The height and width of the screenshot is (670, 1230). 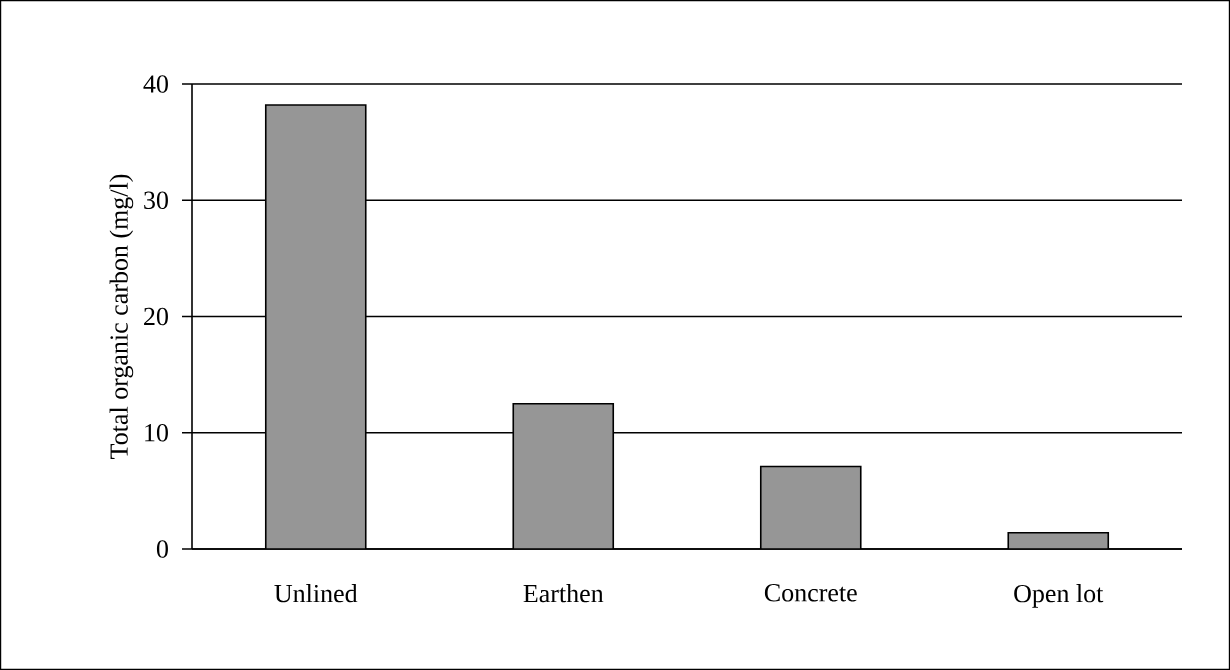 What do you see at coordinates (156, 200) in the screenshot?
I see `y-tick-label: 30` at bounding box center [156, 200].